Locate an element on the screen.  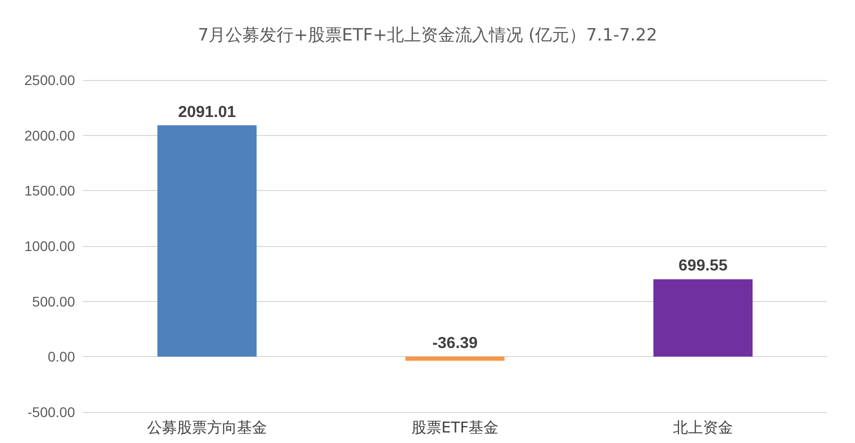
chart-title: 7月公募发行+股票ETF+北上资金流入情况 (亿元）7.1-7.22 is located at coordinates (428, 36).